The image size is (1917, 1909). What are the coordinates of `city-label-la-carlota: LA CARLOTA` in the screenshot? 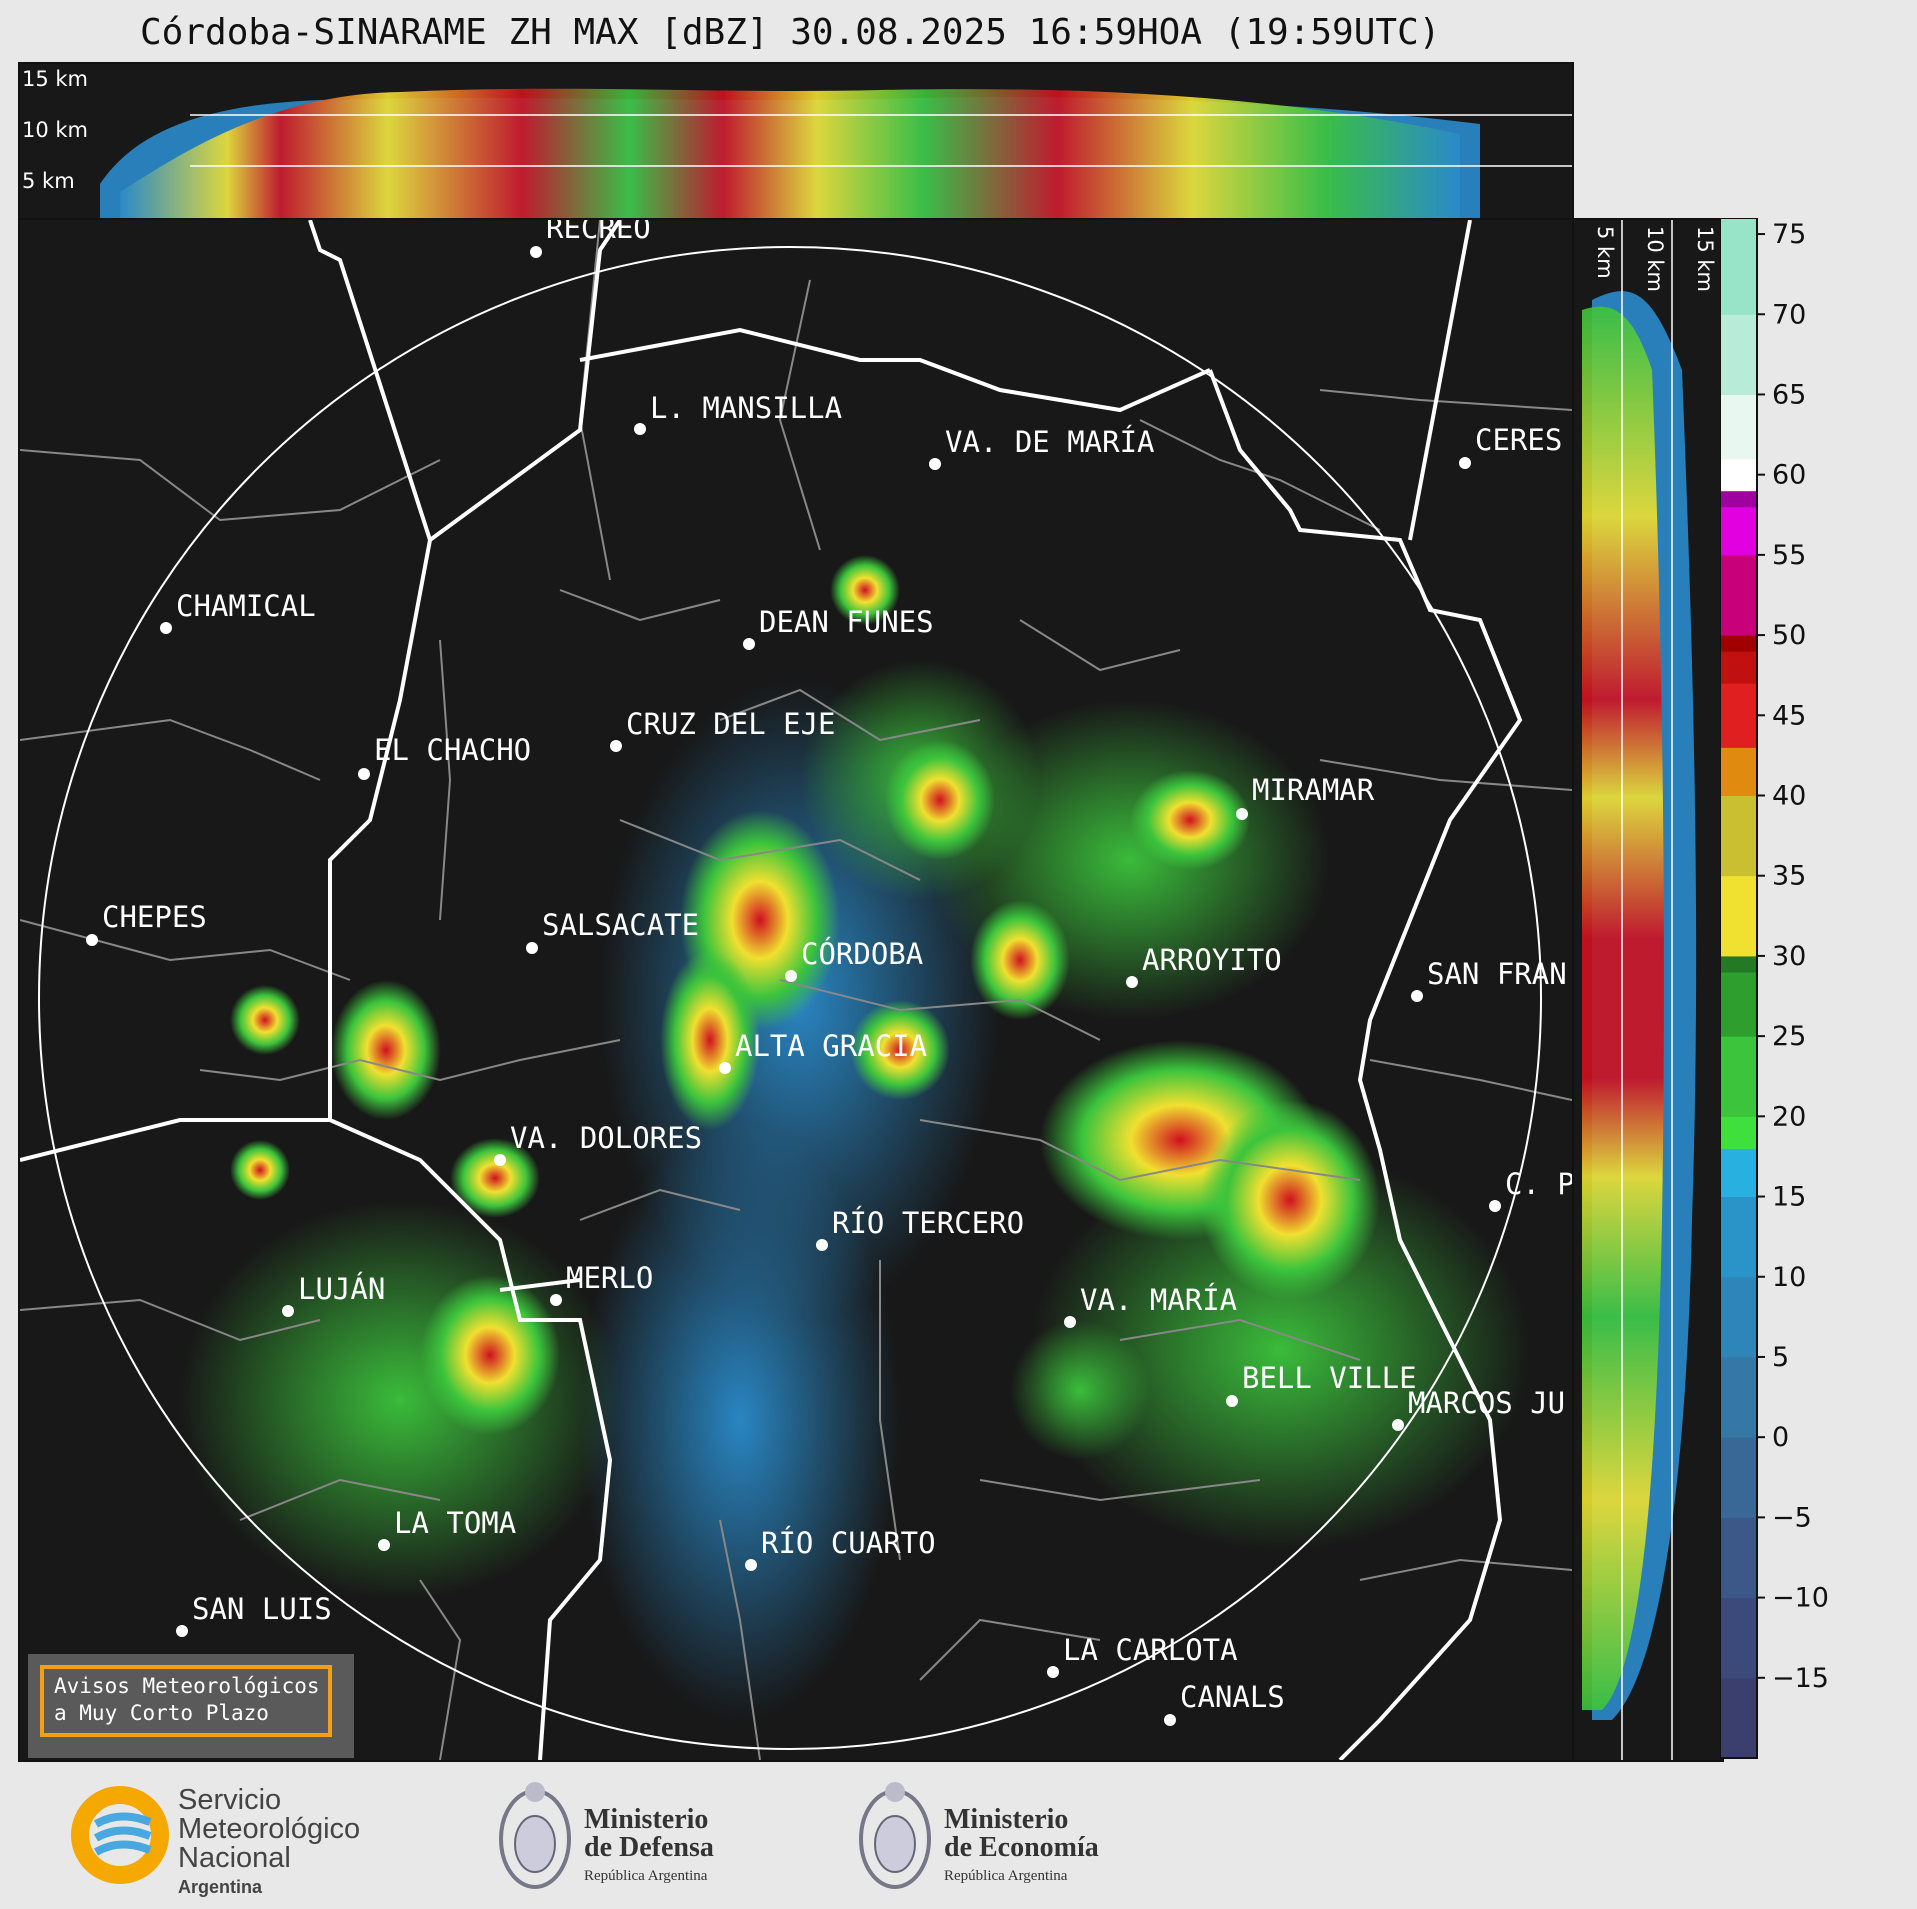 It's located at (1150, 1650).